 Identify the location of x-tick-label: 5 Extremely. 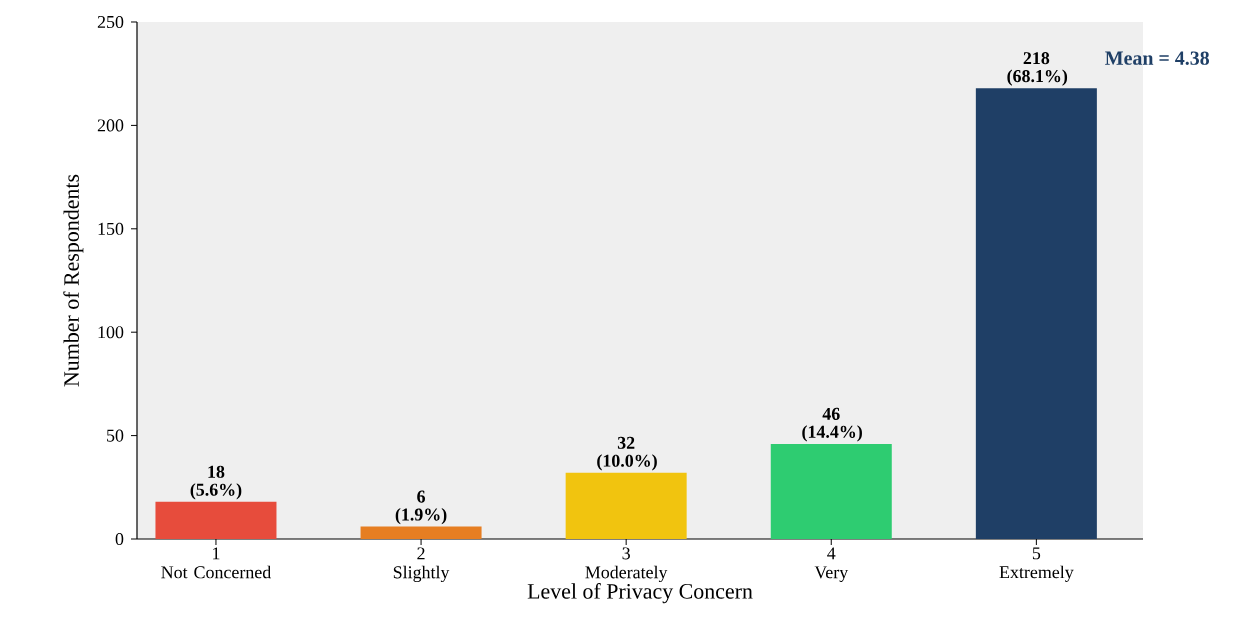
(1036, 564).